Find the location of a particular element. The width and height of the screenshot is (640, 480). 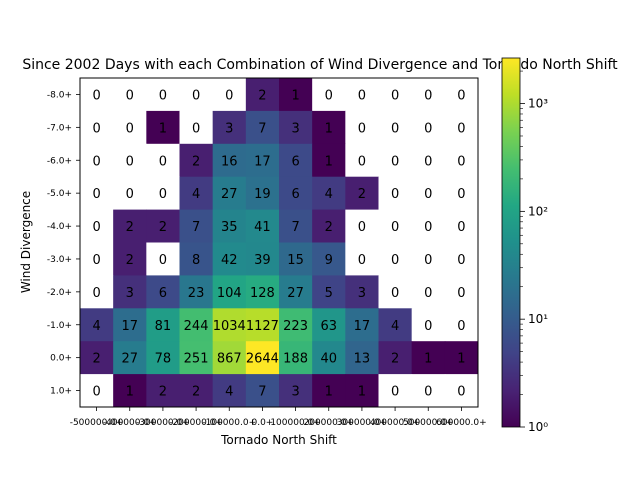

cell-value-label: 1034 is located at coordinates (229, 326).